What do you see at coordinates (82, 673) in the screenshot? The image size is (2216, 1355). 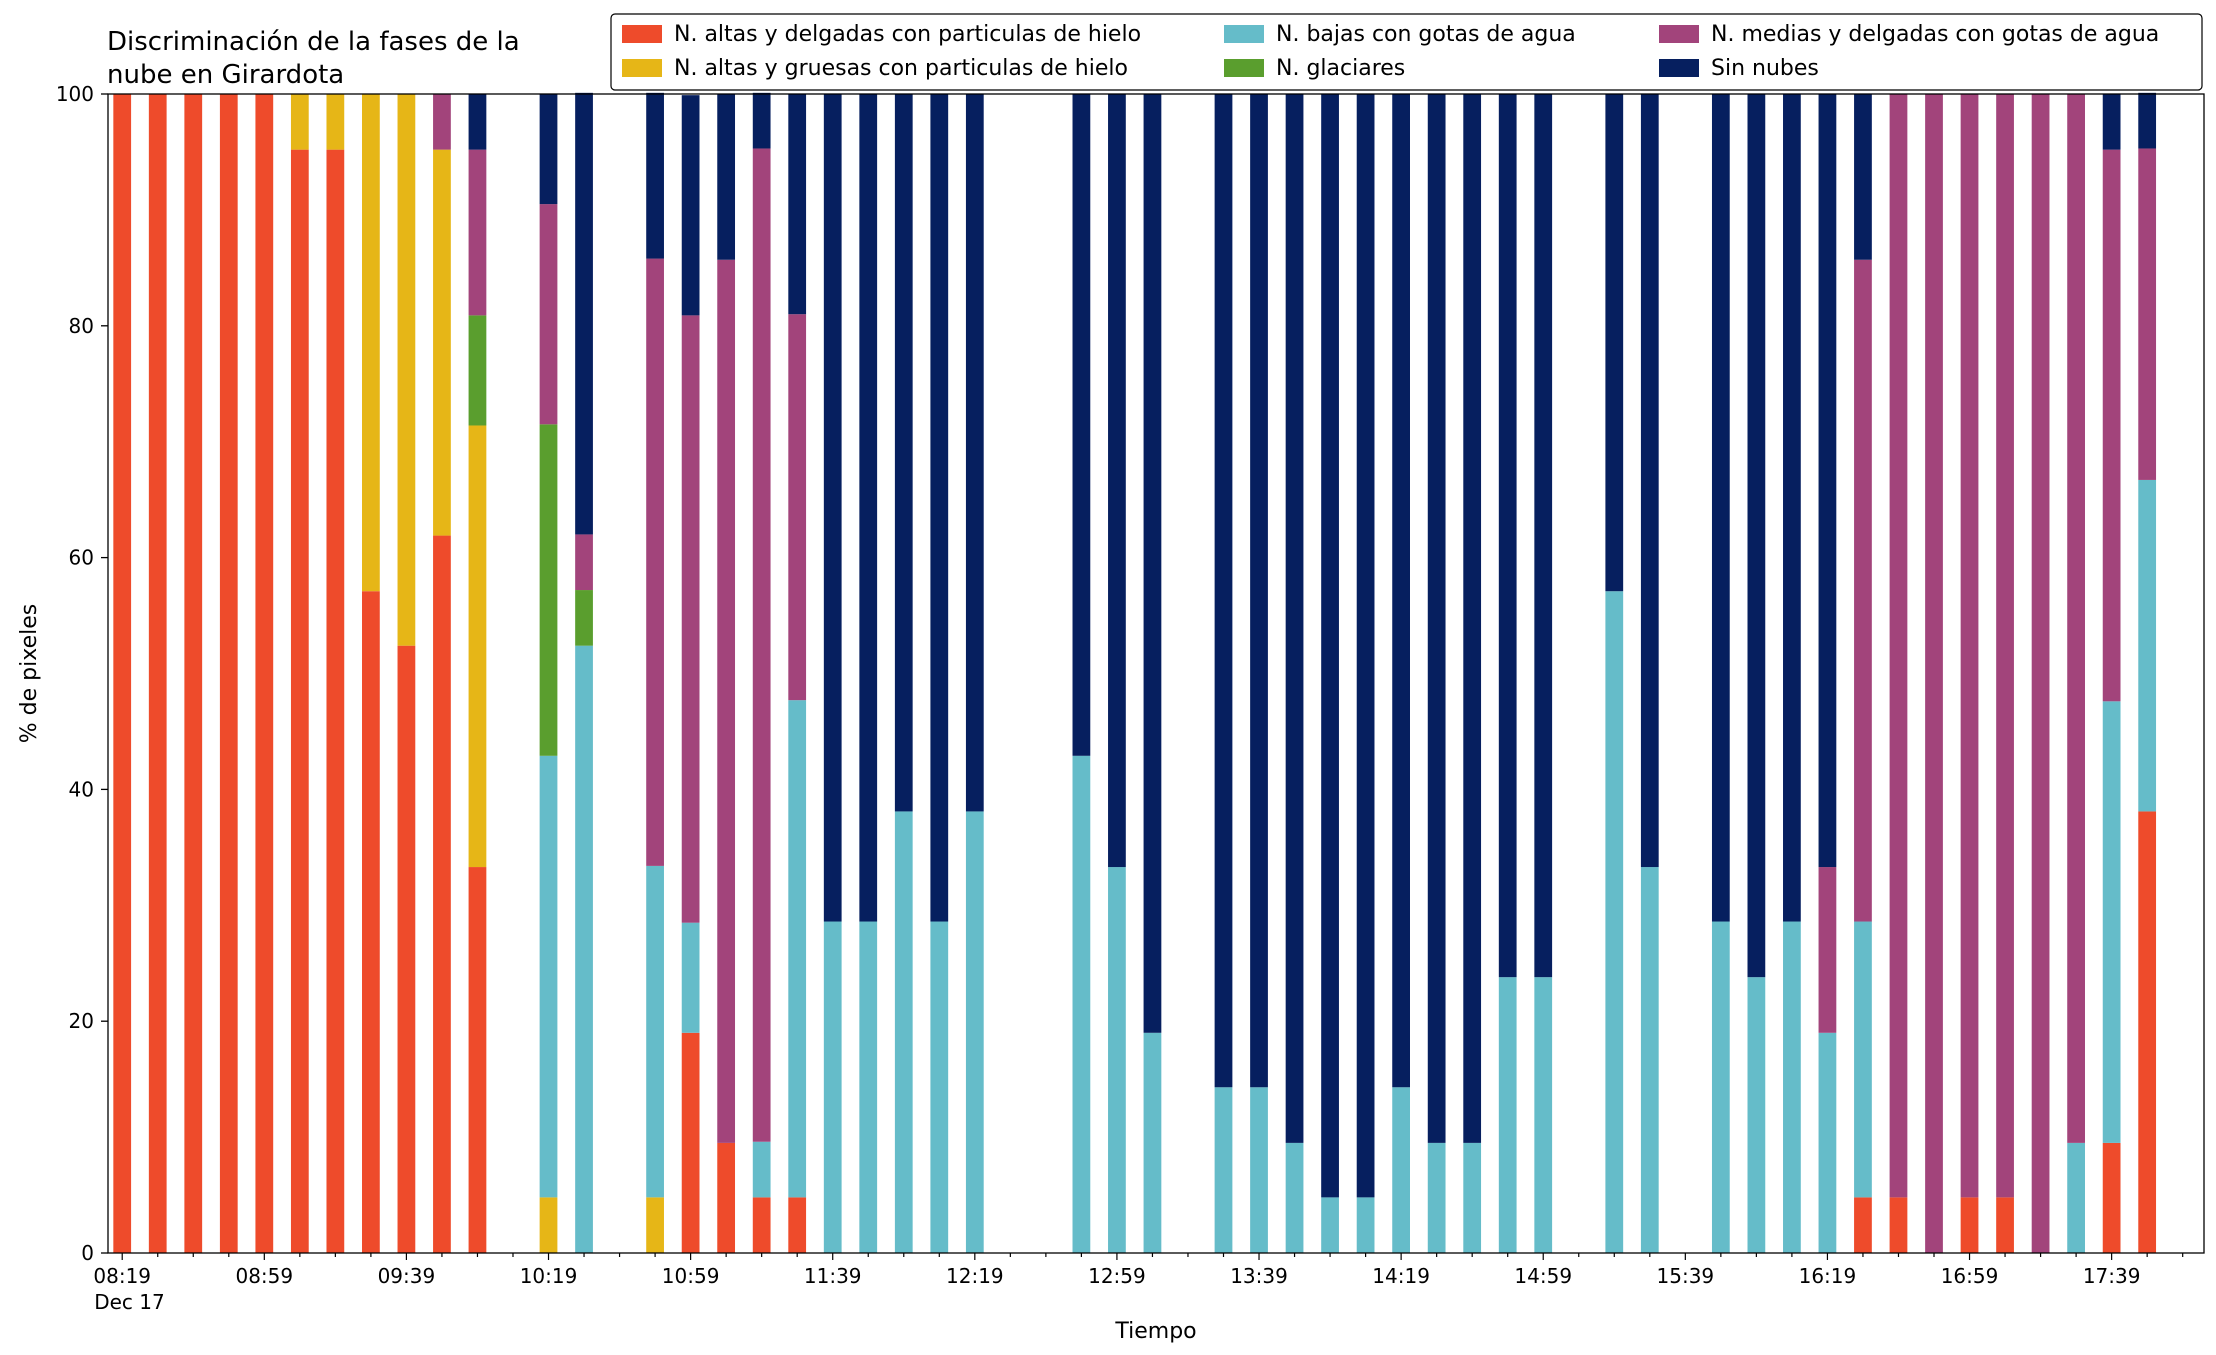 I see `y-axis: 0 20 40 60 80 100` at bounding box center [82, 673].